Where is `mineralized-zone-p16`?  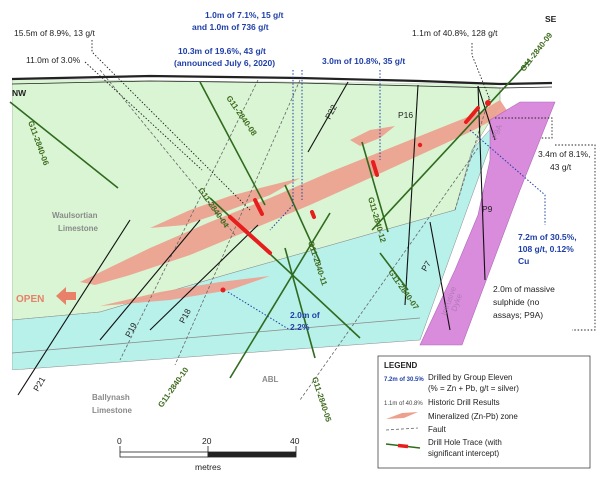 mineralized-zone-p16 is located at coordinates (372, 136).